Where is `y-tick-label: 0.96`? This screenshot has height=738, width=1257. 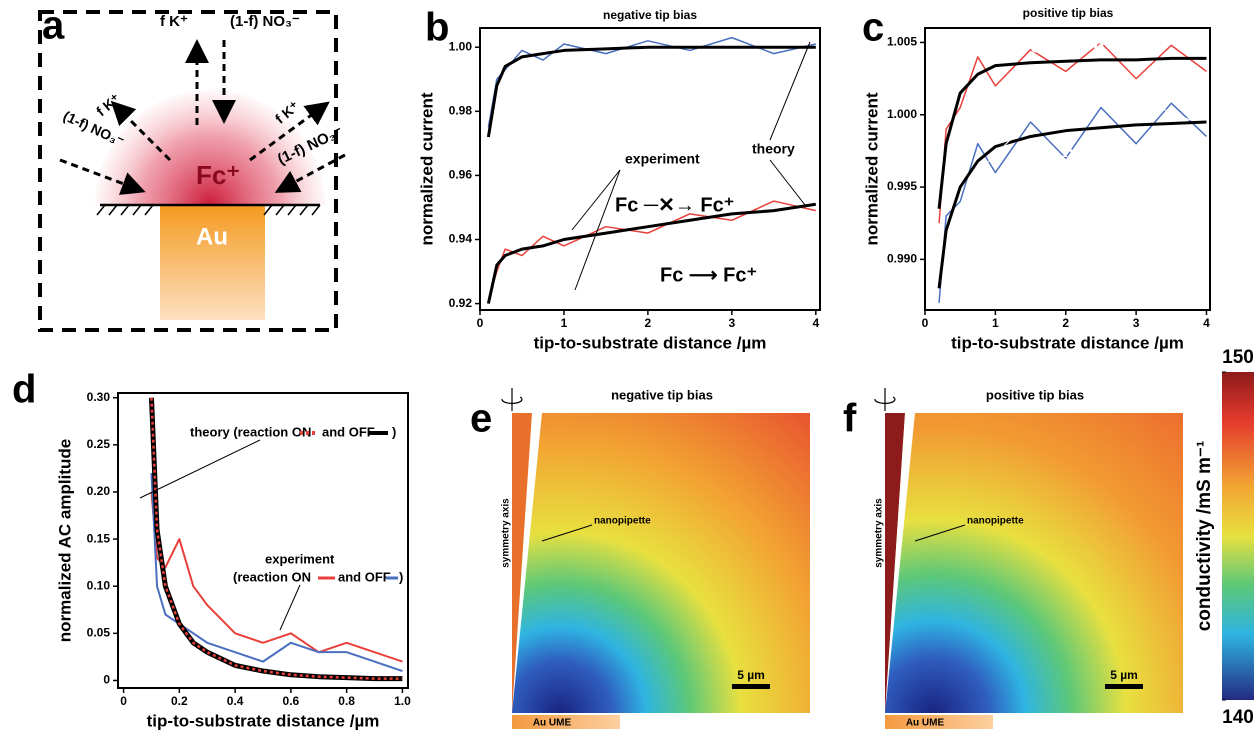 y-tick-label: 0.96 is located at coordinates (461, 175).